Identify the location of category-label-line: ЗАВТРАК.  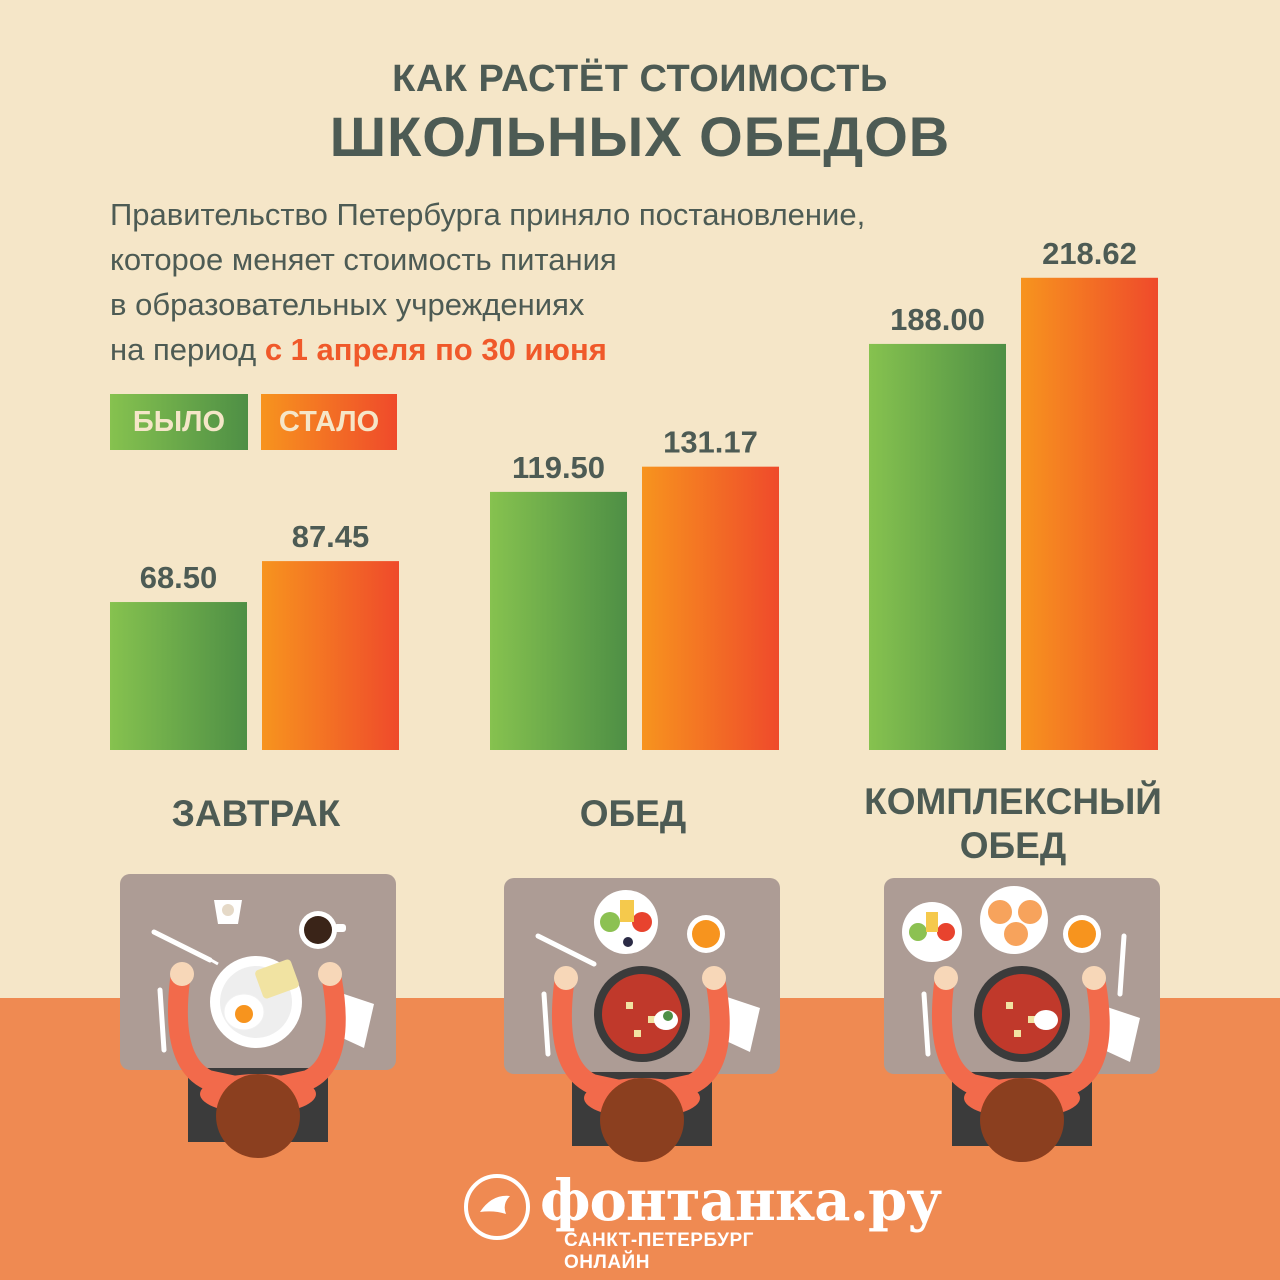
(256, 813).